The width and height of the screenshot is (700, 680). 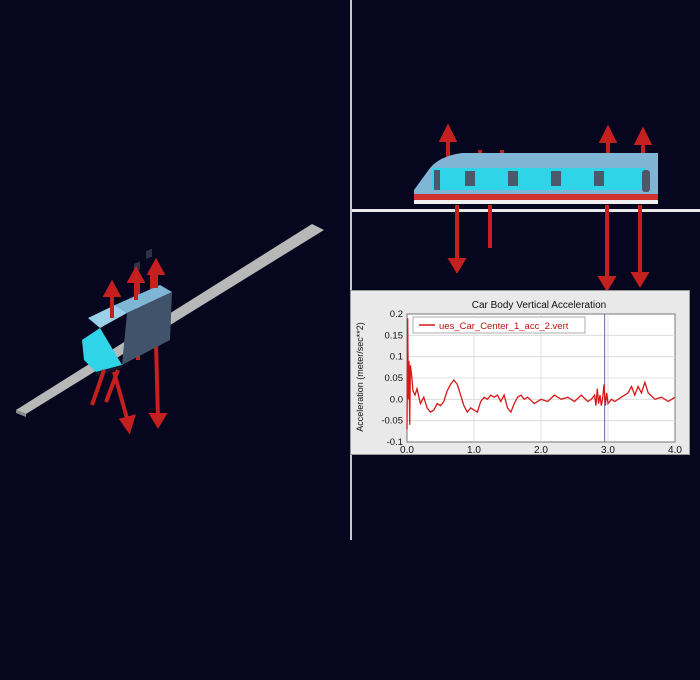 What do you see at coordinates (127, 312) in the screenshot?
I see `car-body` at bounding box center [127, 312].